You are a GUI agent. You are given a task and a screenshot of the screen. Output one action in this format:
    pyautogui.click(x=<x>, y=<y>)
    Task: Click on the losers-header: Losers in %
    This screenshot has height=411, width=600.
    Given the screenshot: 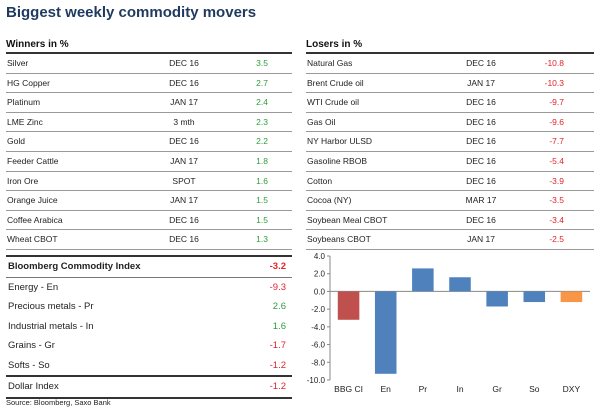 What is the action you would take?
    pyautogui.click(x=334, y=44)
    